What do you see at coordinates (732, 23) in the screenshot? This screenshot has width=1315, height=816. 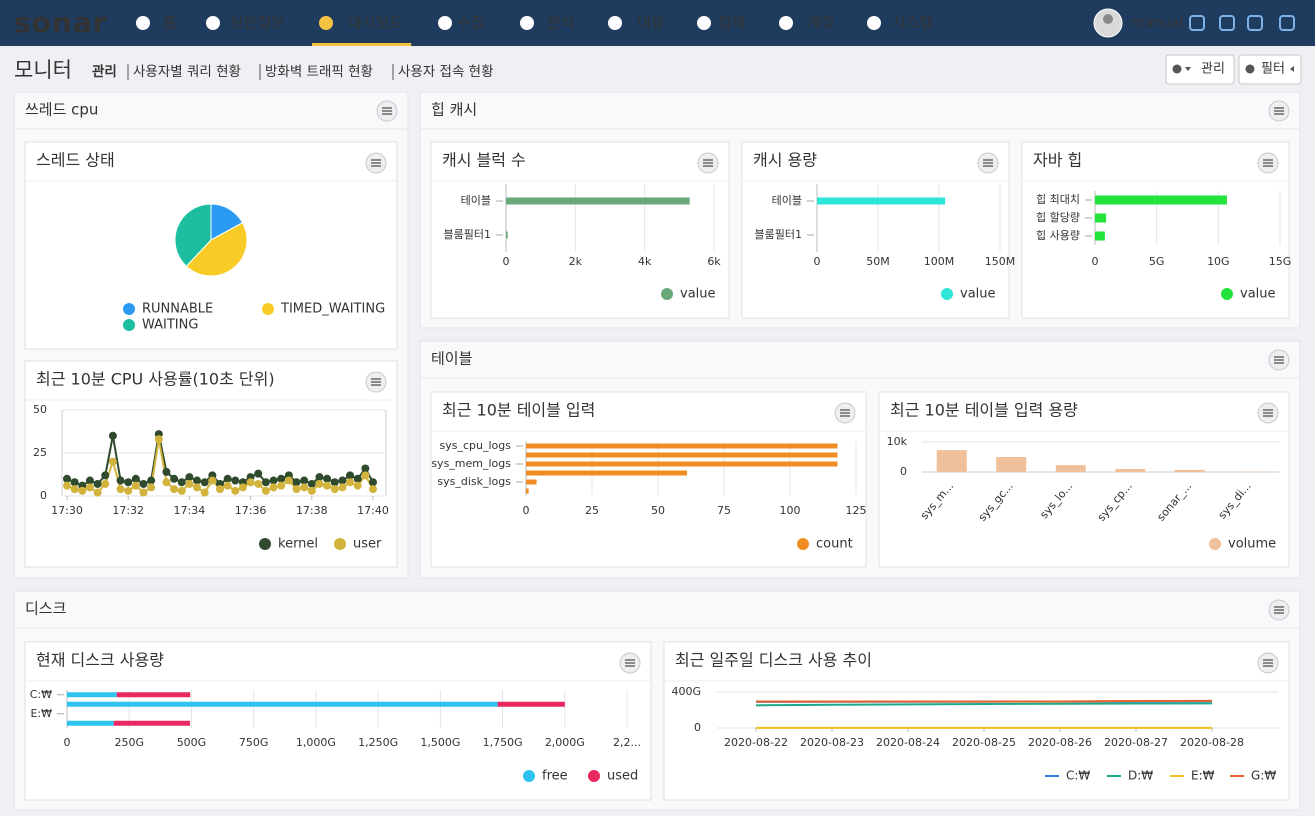 I see `nav-item: 정책` at bounding box center [732, 23].